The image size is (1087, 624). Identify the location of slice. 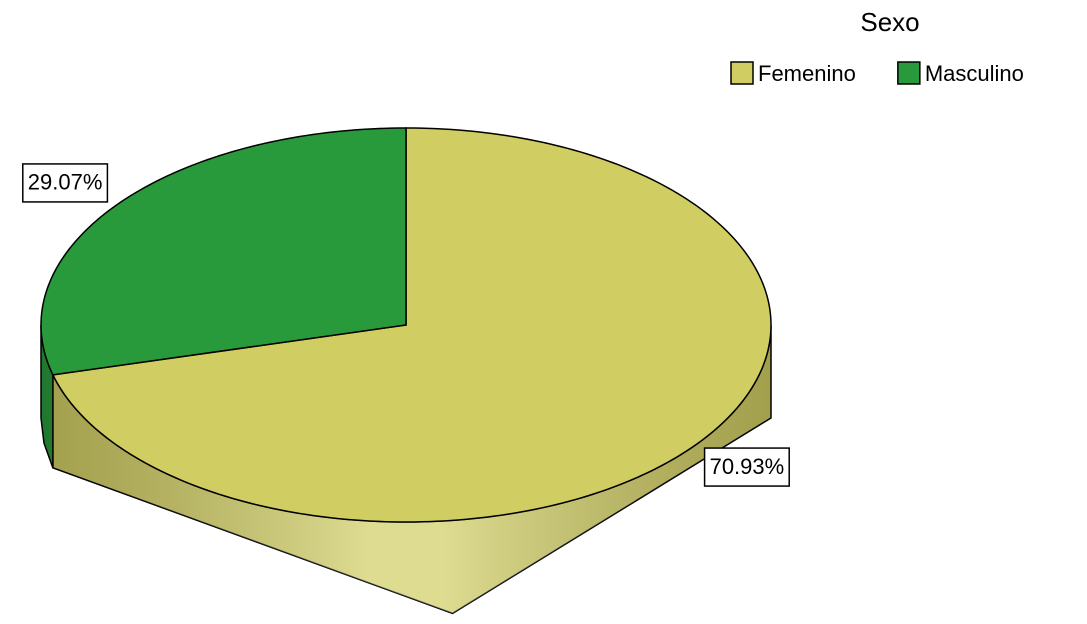
(223, 251).